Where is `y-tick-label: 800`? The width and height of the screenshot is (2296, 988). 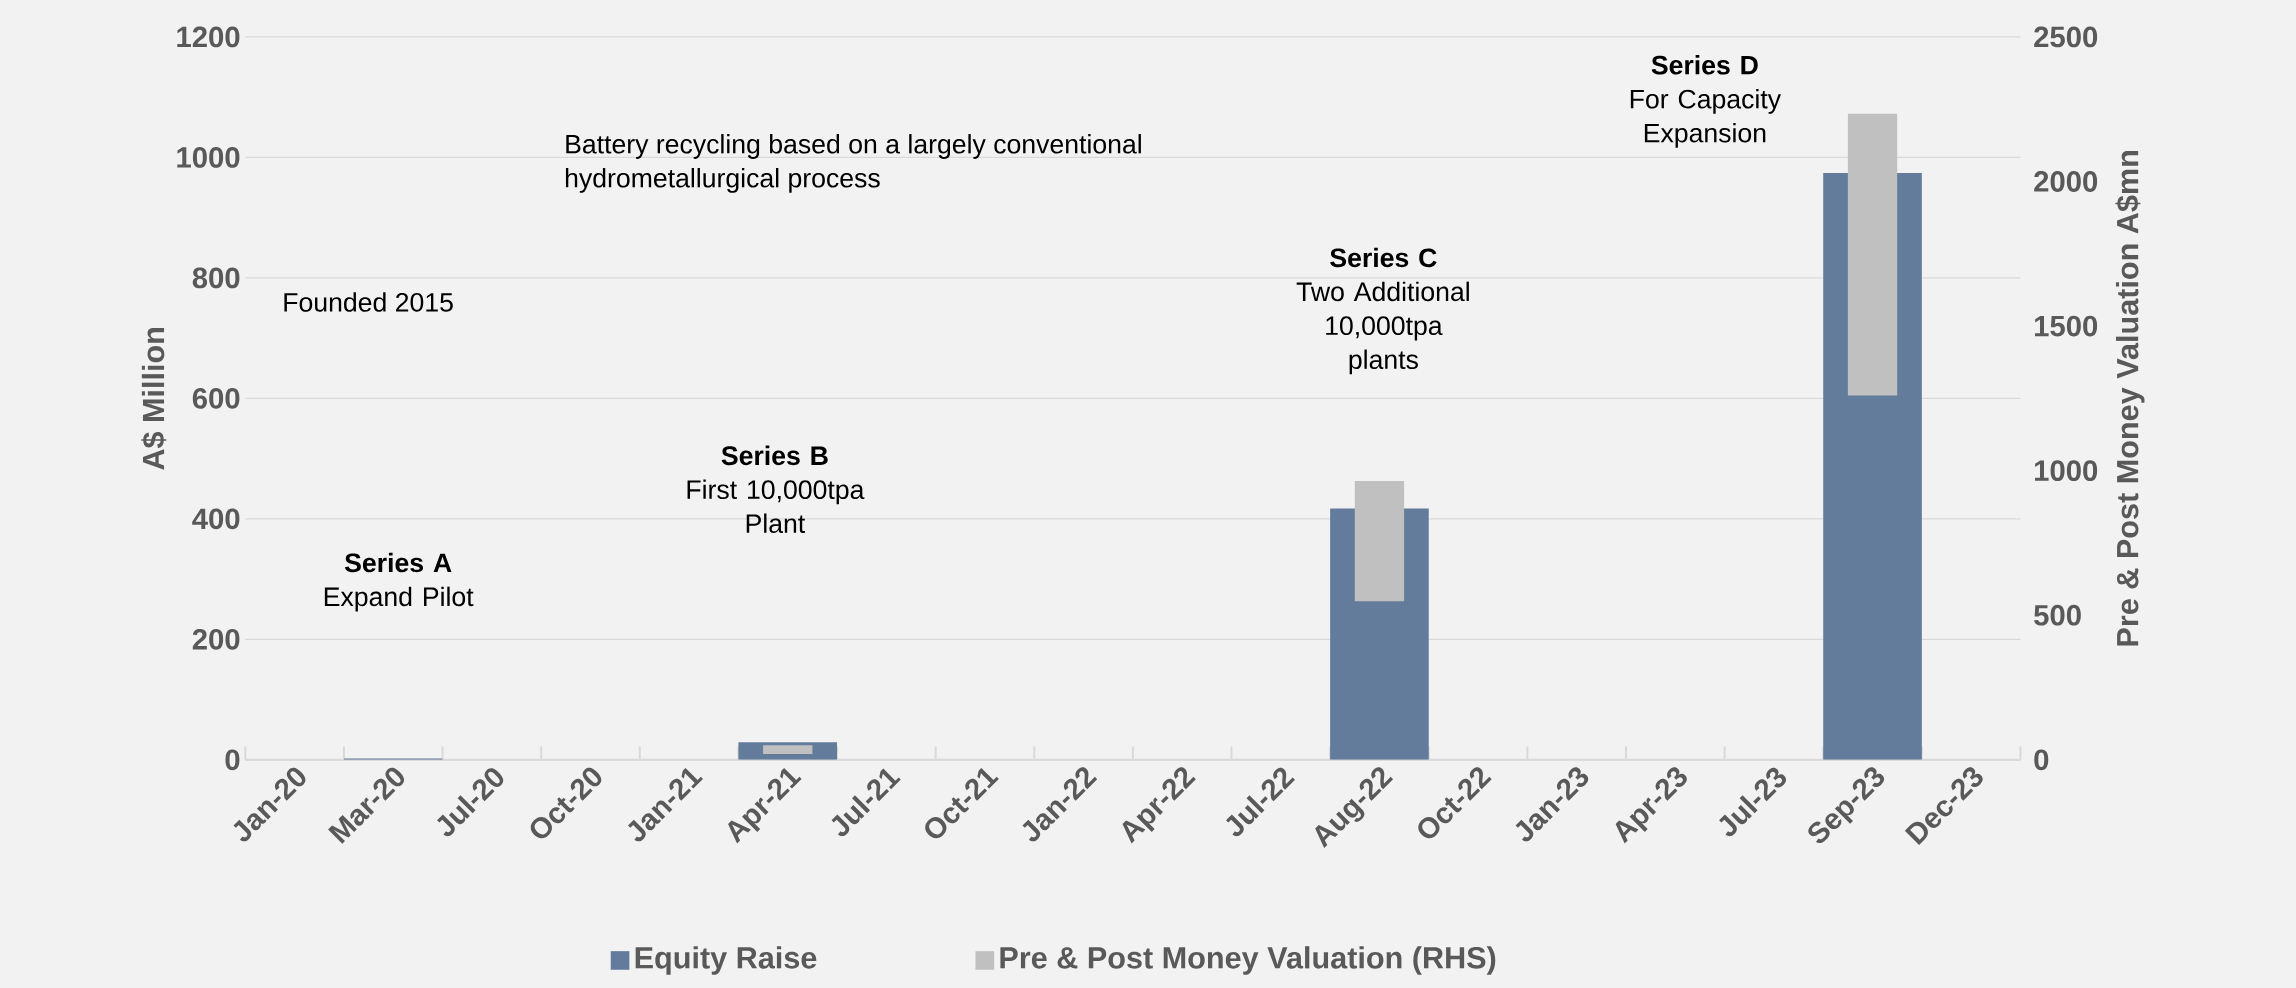 y-tick-label: 800 is located at coordinates (216, 278).